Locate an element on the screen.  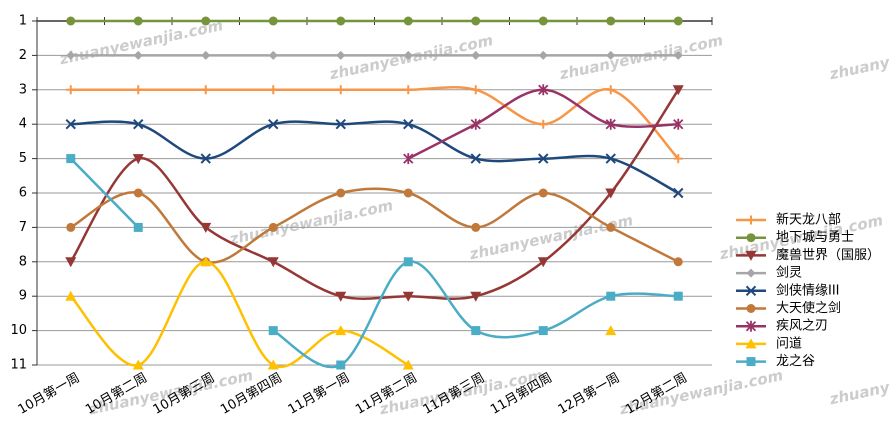
y-tick-label: 4 is located at coordinates (23, 124).